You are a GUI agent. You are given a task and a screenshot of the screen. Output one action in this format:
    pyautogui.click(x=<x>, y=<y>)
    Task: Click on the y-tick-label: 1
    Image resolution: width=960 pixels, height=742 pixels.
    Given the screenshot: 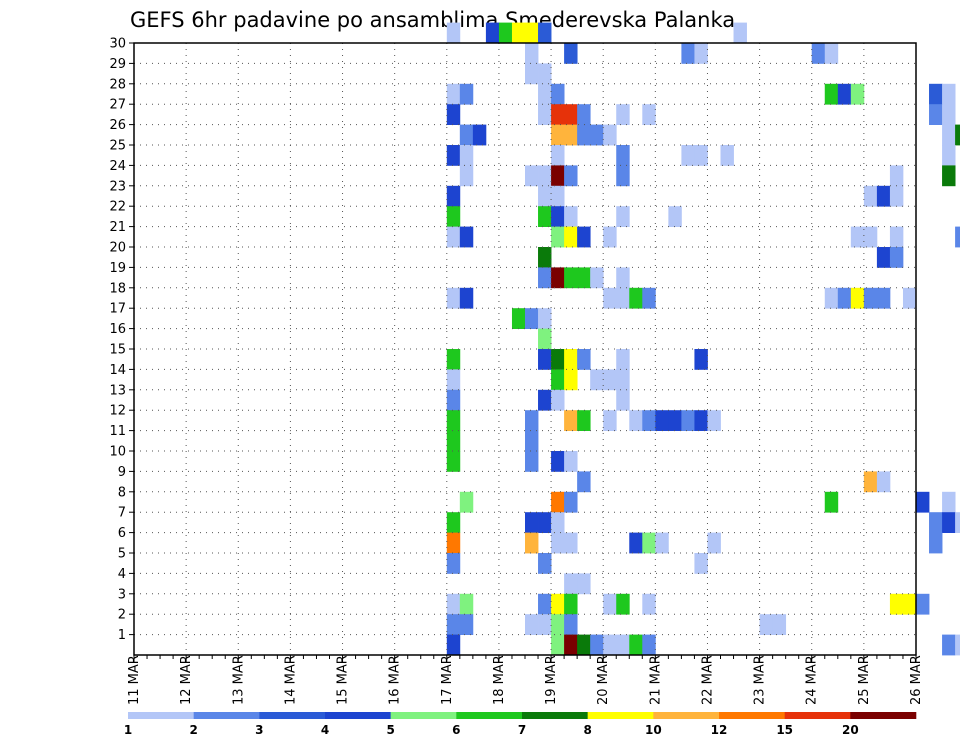 What is the action you would take?
    pyautogui.click(x=122, y=635)
    